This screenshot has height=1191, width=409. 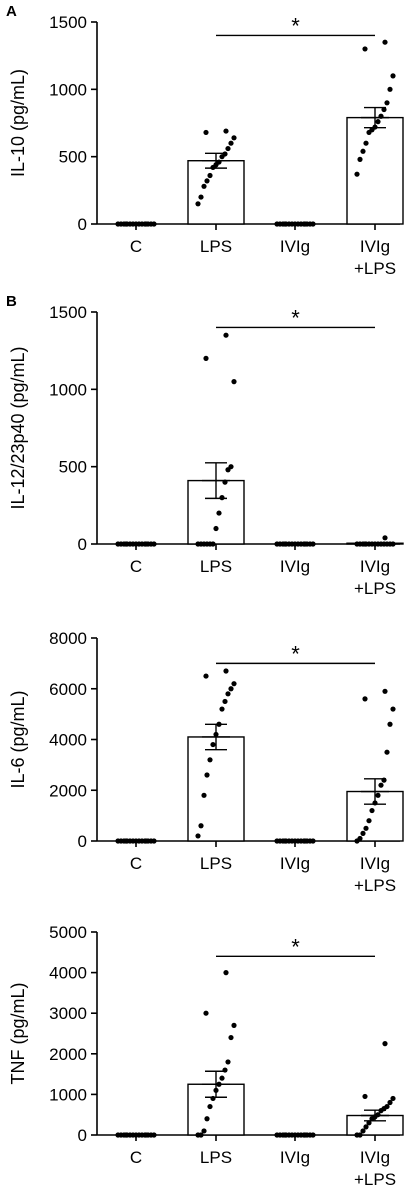 What do you see at coordinates (11, 301) in the screenshot?
I see `panel-letter: B` at bounding box center [11, 301].